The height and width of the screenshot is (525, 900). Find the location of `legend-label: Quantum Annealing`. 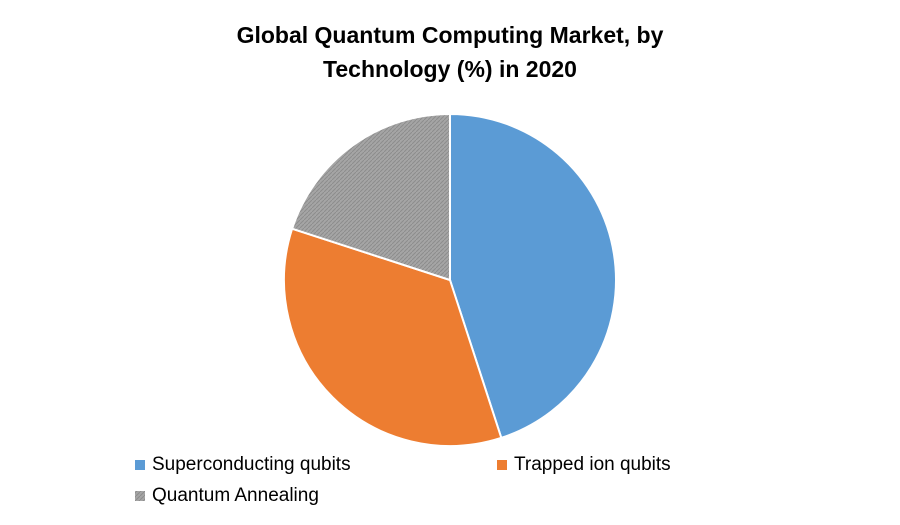

legend-label: Quantum Annealing is located at coordinates (235, 495).